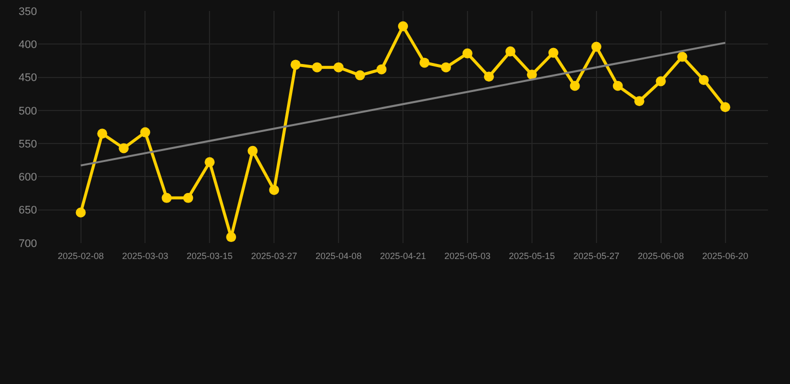  I want to click on x-tick-label: 2025-06-08, so click(661, 255).